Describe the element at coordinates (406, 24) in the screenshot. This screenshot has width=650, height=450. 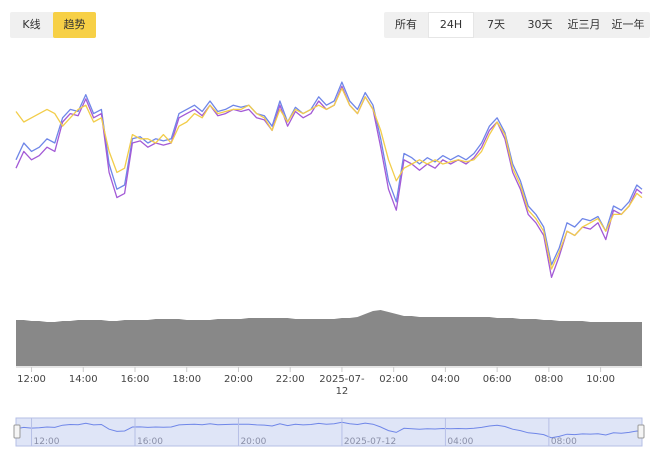
I see `range-tab-all: 所有` at that location.